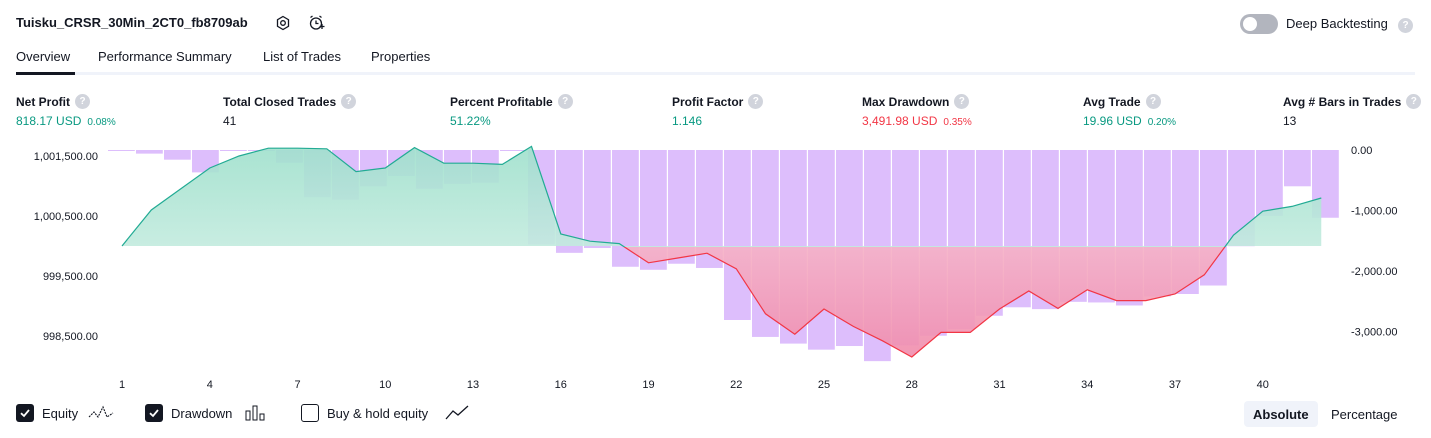  I want to click on absolute-mode-button: Absolute, so click(1281, 414).